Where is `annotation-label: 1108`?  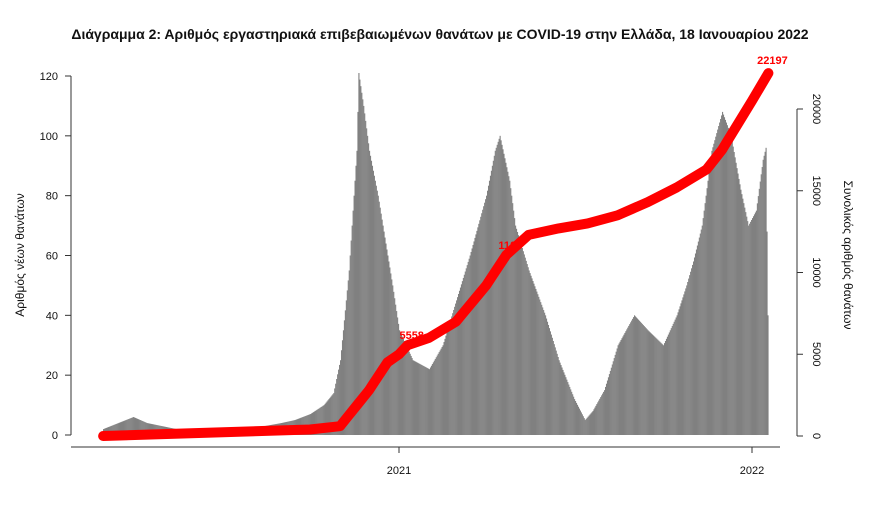
annotation-label: 1108 is located at coordinates (510, 246).